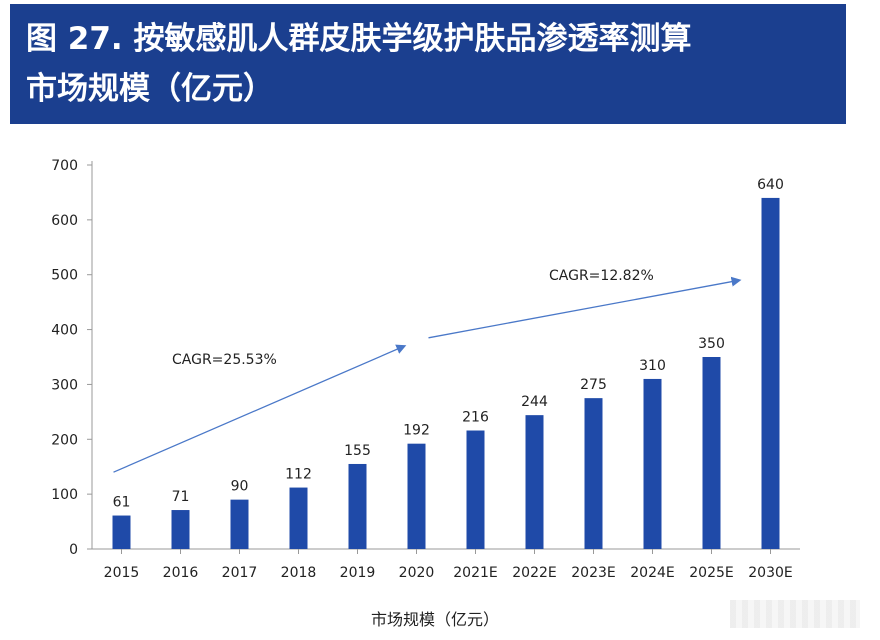 The image size is (880, 640). Describe the element at coordinates (652, 573) in the screenshot. I see `x-tick-label: 2024E` at that location.